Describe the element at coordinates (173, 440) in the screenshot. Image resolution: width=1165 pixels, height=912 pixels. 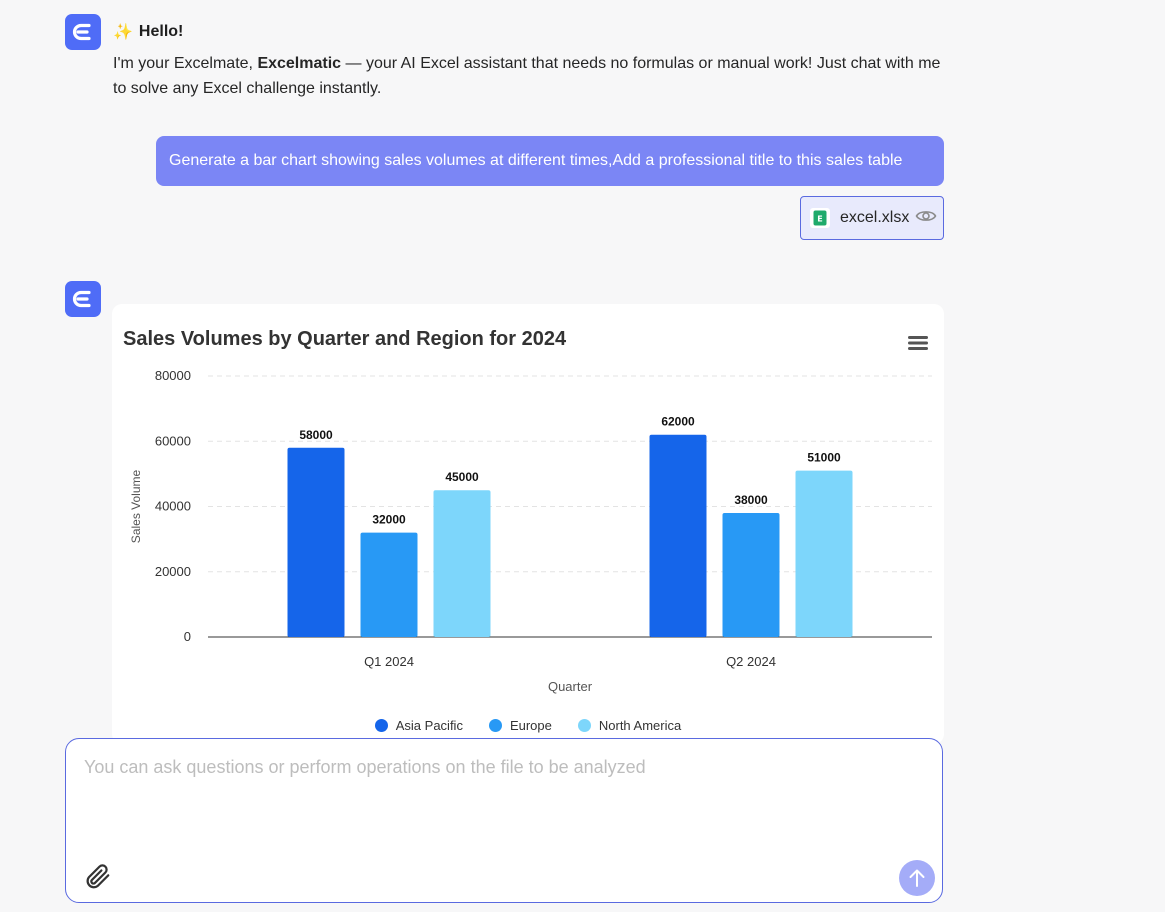
I see `y-tick-label: 60000` at that location.